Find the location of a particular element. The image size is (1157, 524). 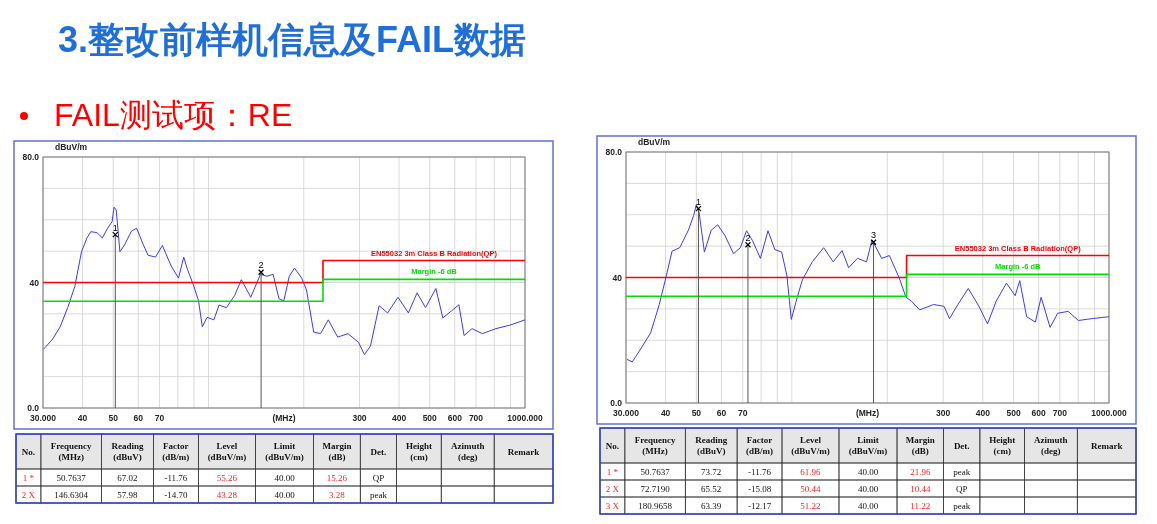

text: 3.28 is located at coordinates (337, 494).